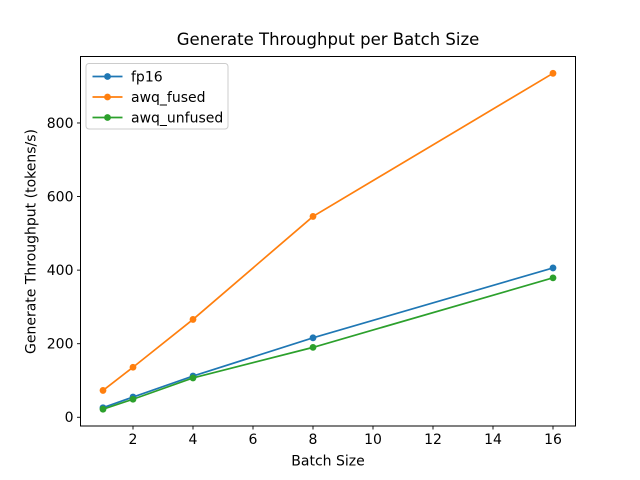 The width and height of the screenshot is (640, 480). Describe the element at coordinates (328, 39) in the screenshot. I see `chart-title: Generate Throughput per Batch Size` at that location.